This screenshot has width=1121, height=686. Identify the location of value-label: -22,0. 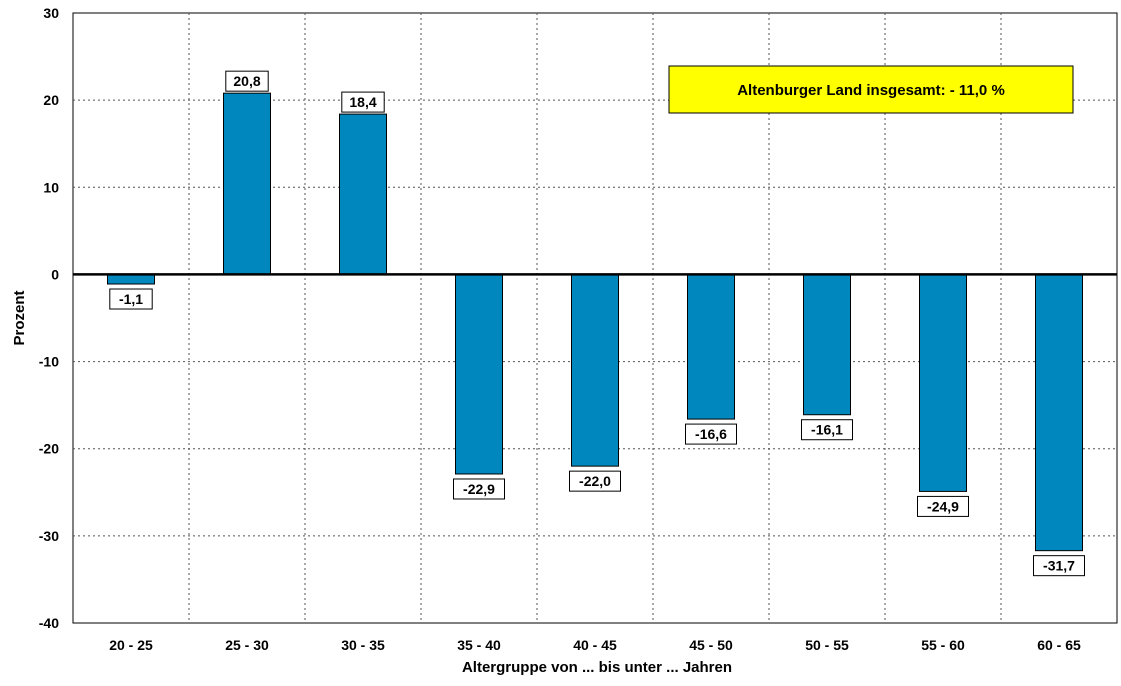
(595, 481).